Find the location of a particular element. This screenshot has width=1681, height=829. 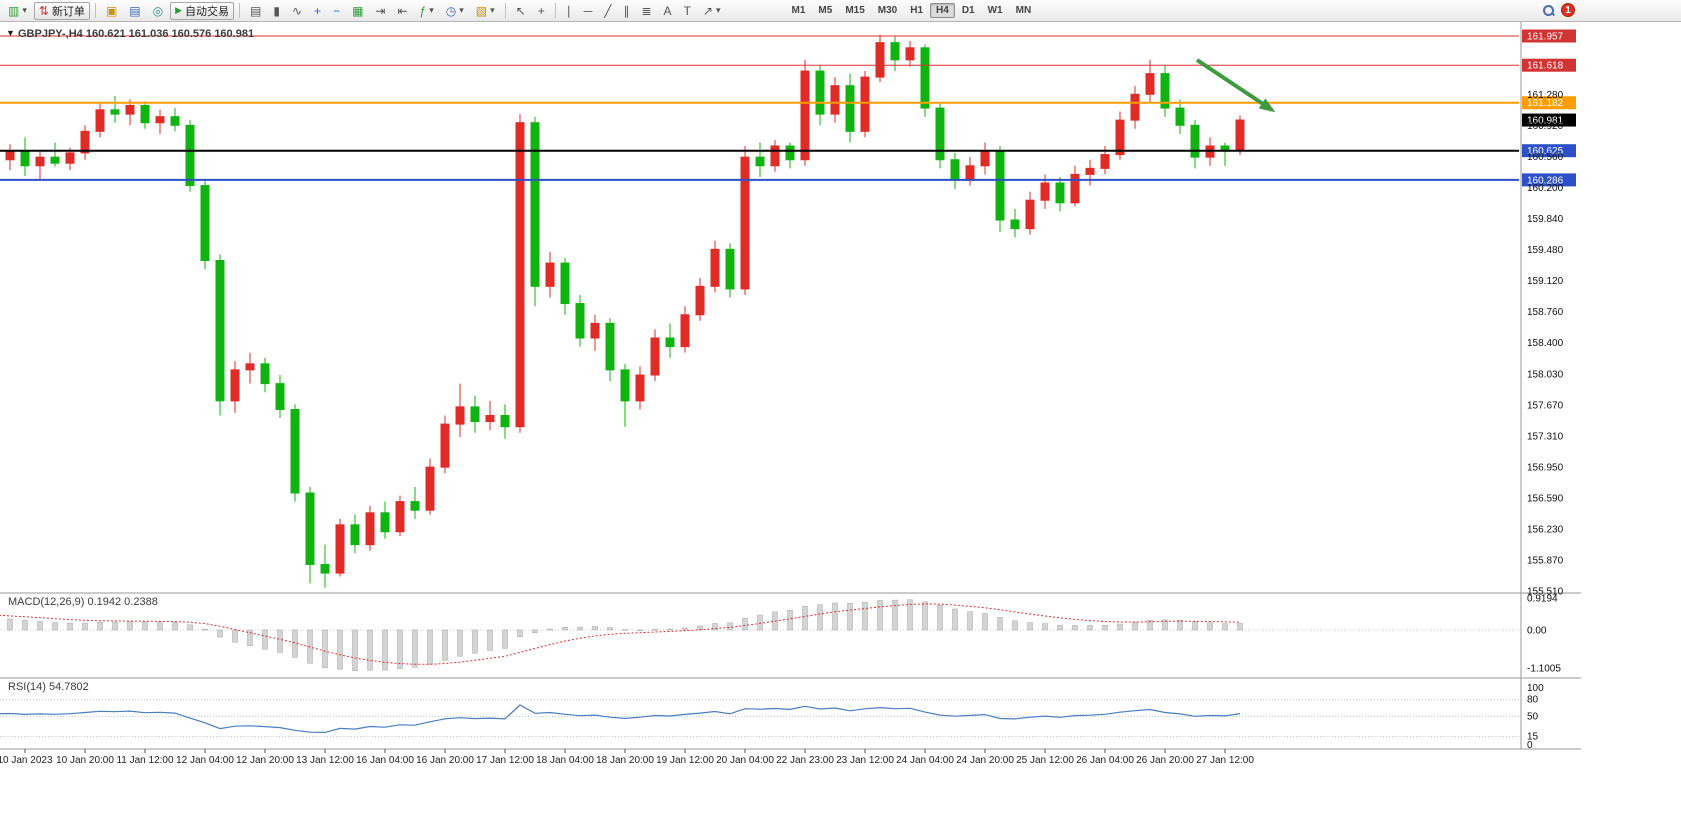

channel-tool-button: ∥ is located at coordinates (626, 11).